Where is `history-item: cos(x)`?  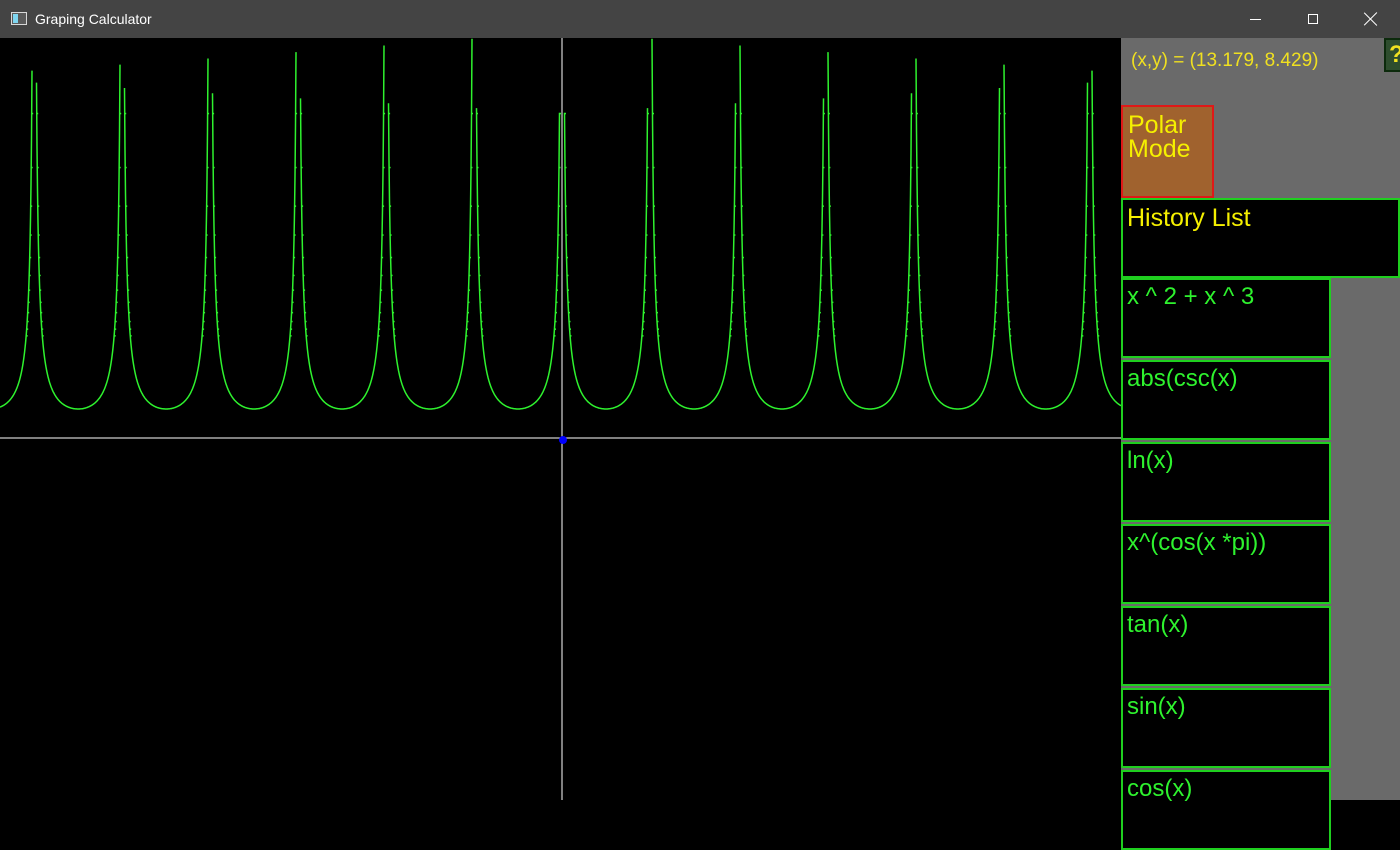 history-item: cos(x) is located at coordinates (1226, 810).